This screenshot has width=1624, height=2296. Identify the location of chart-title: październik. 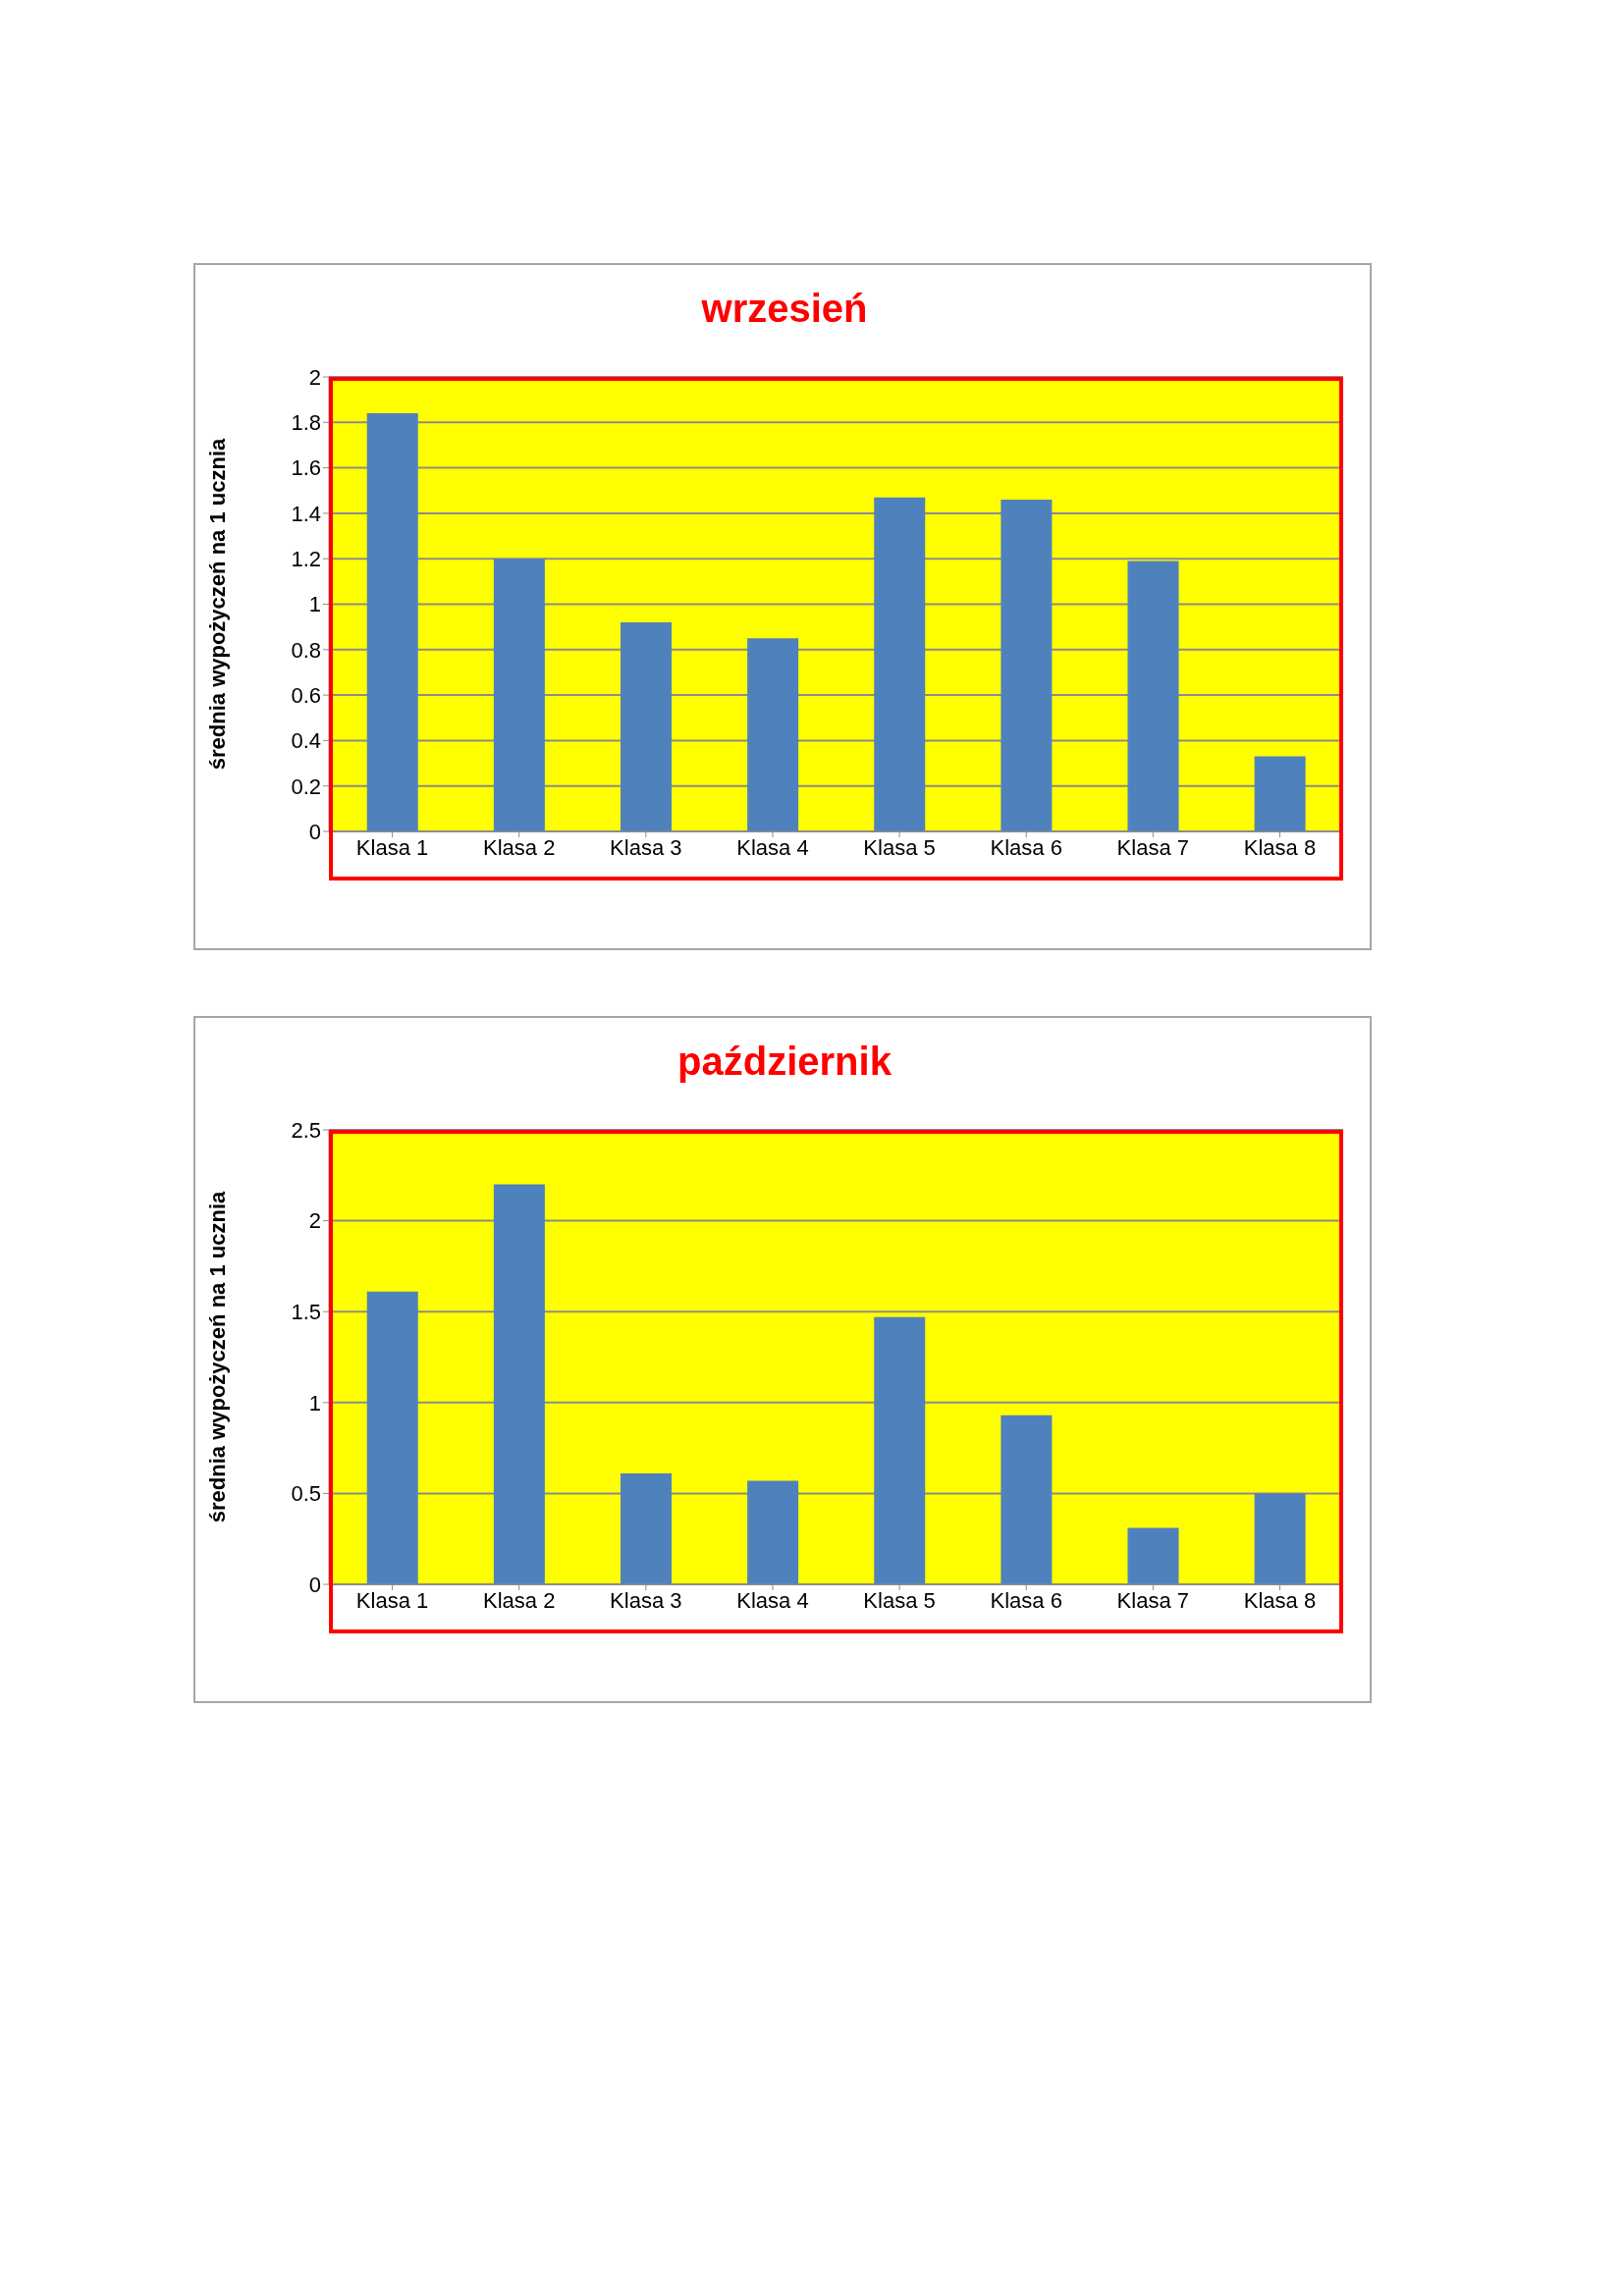
(785, 1062).